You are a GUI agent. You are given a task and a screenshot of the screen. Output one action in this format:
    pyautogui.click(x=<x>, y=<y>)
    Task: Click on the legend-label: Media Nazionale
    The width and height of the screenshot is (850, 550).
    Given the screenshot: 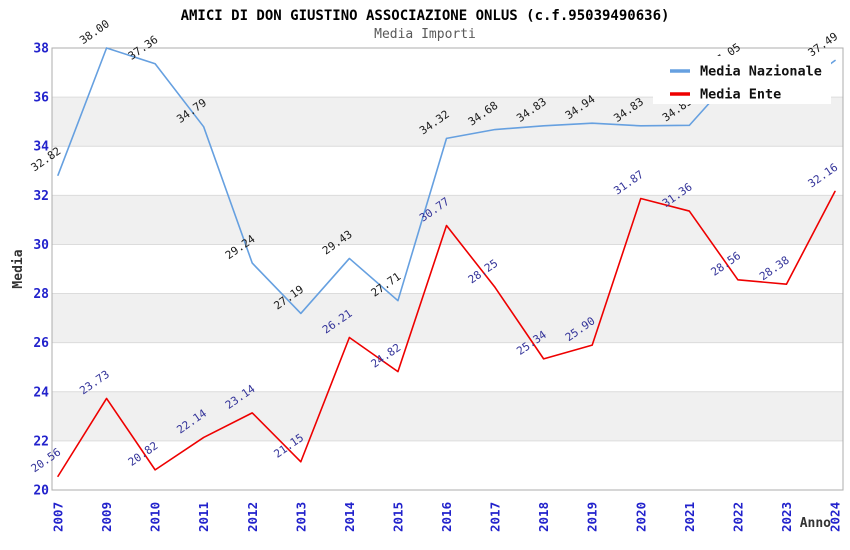 What is the action you would take?
    pyautogui.click(x=761, y=72)
    